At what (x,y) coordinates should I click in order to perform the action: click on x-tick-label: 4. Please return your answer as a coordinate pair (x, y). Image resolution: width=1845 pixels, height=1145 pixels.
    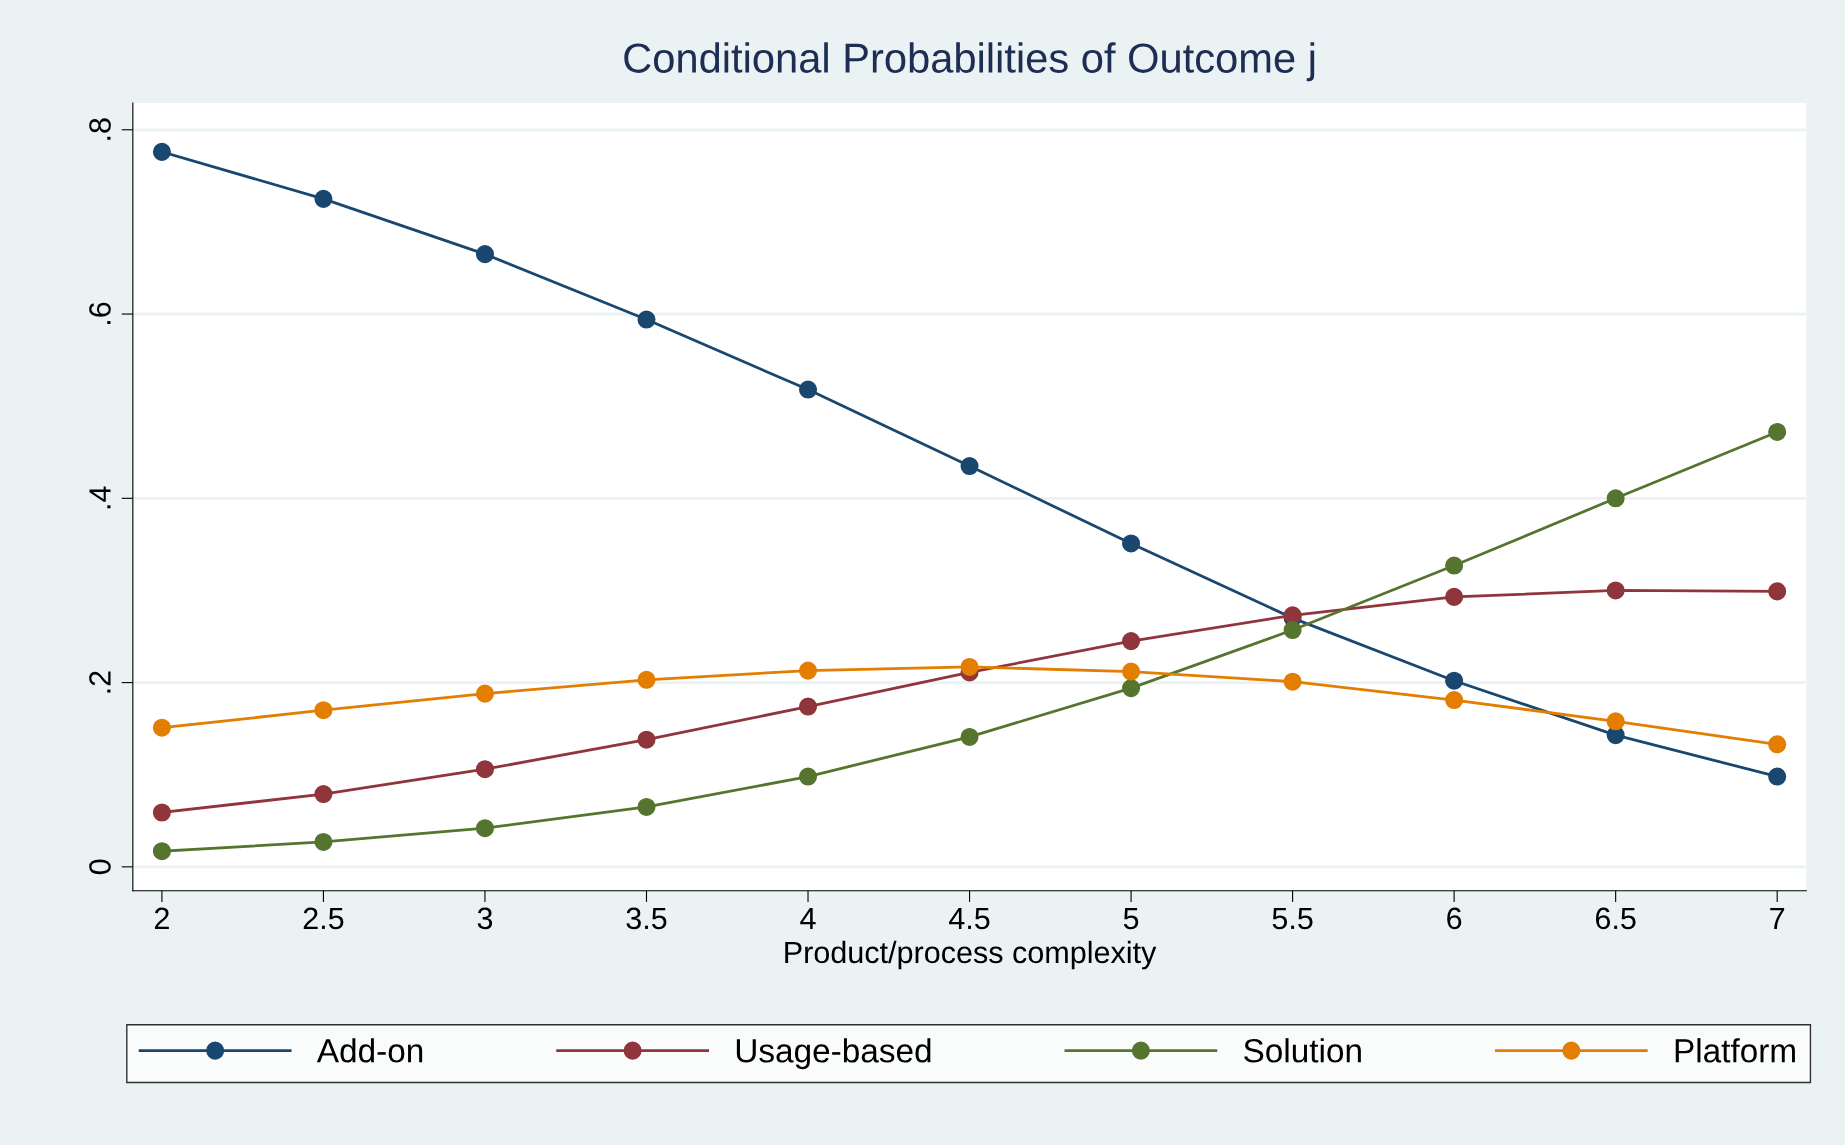
    Looking at the image, I should click on (808, 918).